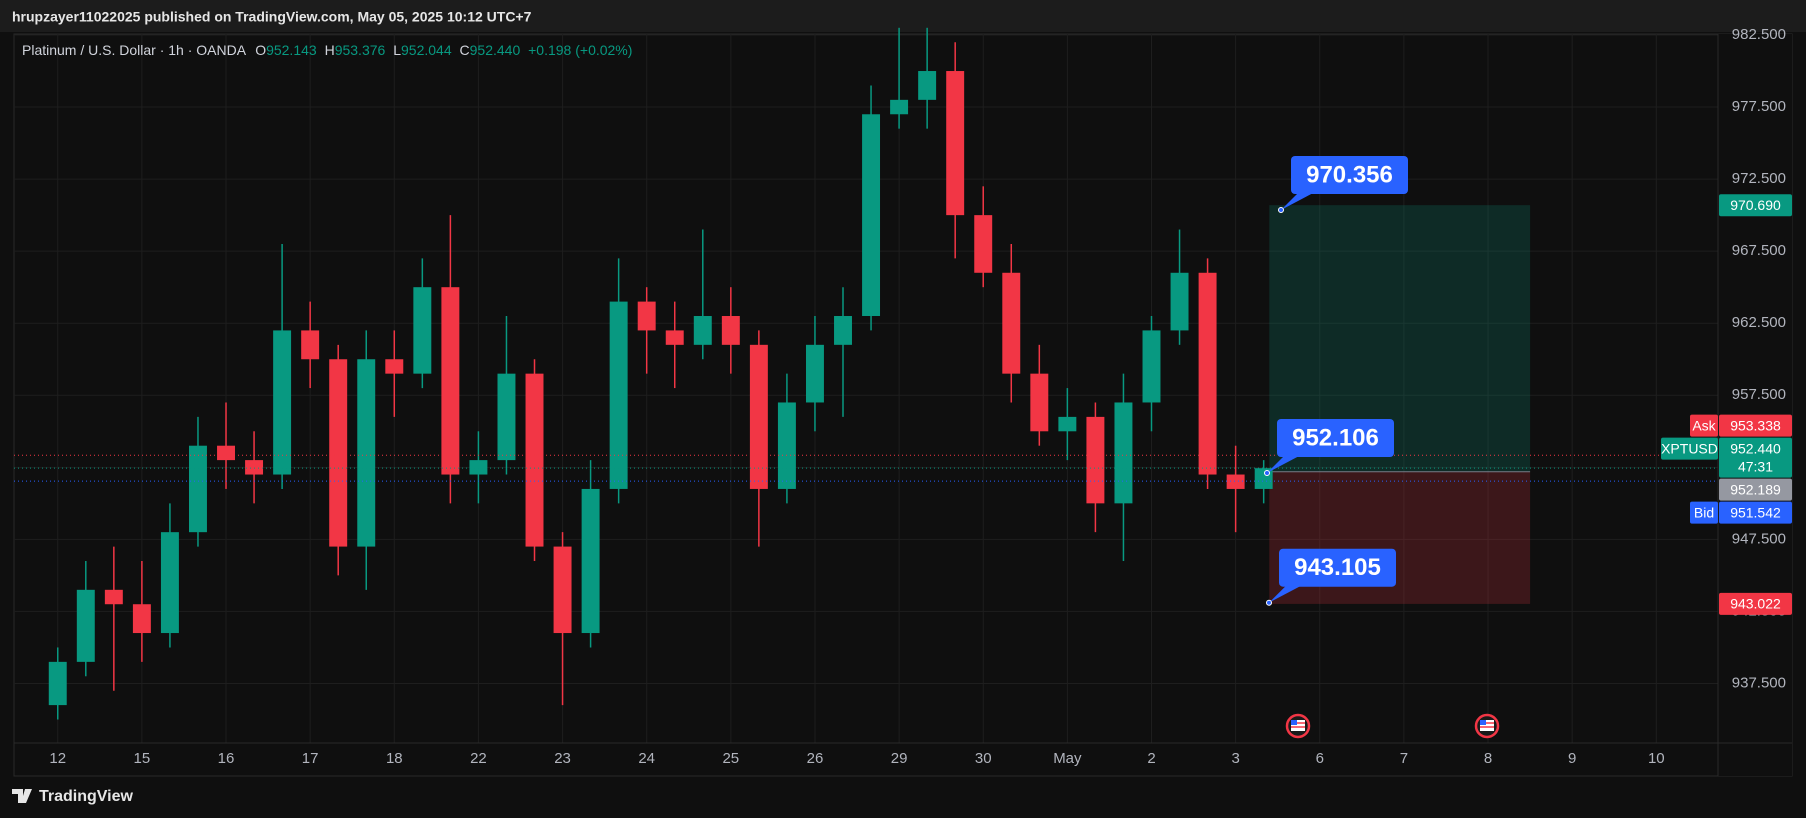  What do you see at coordinates (580, 50) in the screenshot?
I see `legend-change: +0.198 (+0.02%)` at bounding box center [580, 50].